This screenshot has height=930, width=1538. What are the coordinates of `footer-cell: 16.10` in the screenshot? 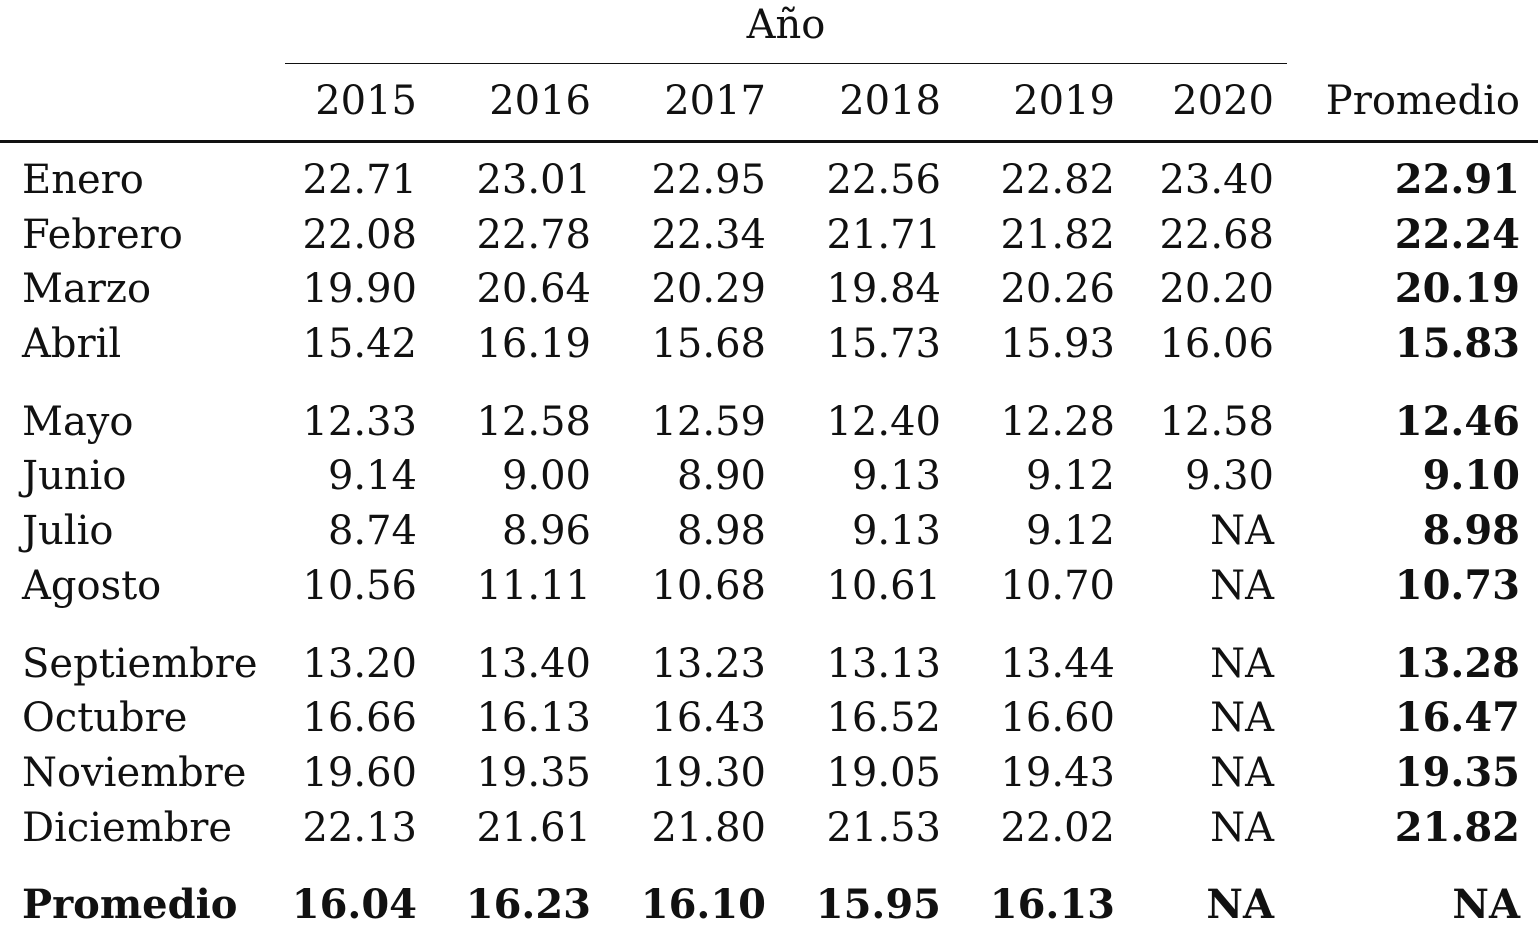 It's located at (703, 904).